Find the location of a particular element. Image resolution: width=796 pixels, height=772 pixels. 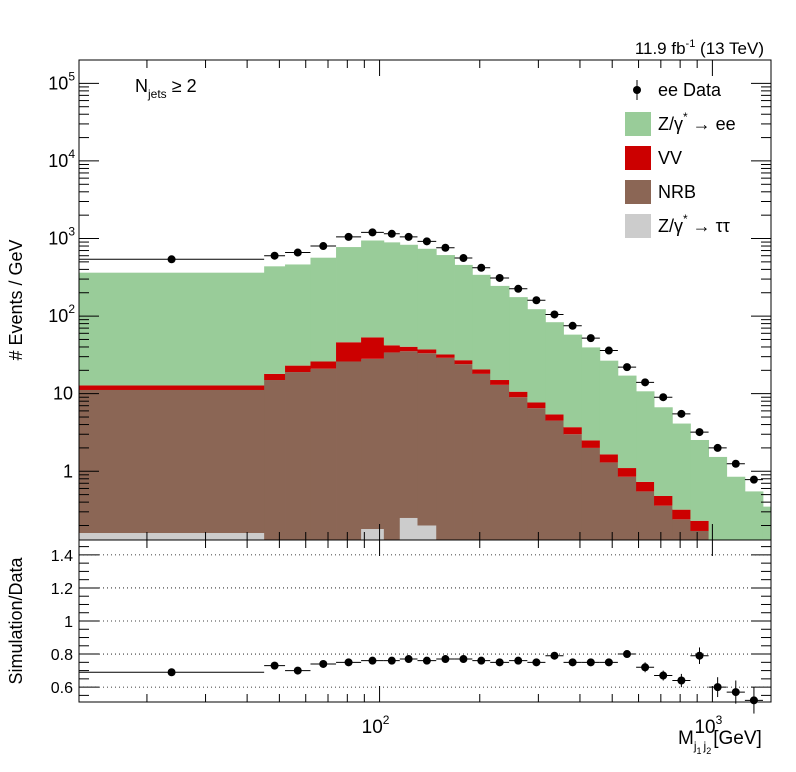

ratio-points is located at coordinates (421, 680).